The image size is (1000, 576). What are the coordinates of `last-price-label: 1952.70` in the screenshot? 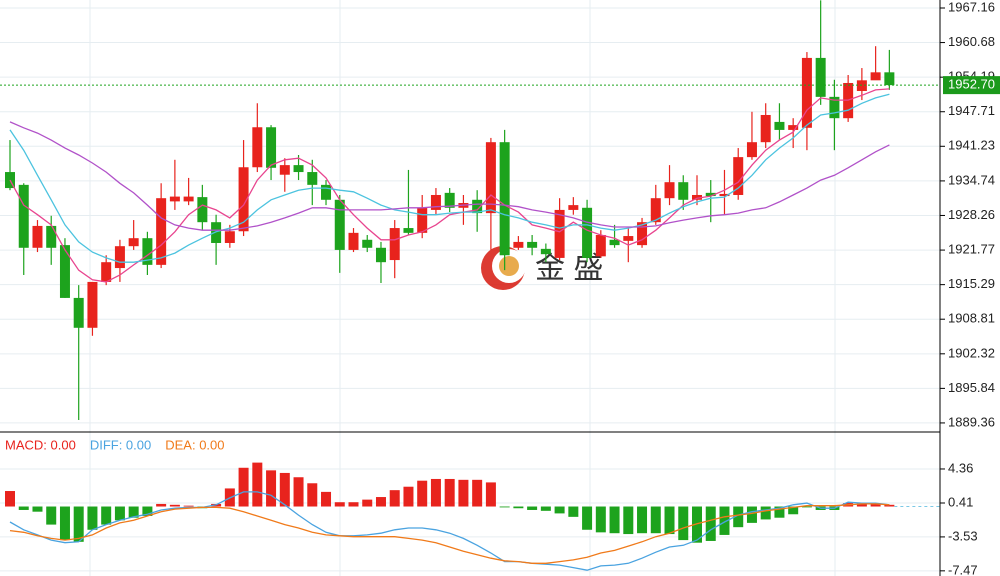 It's located at (971, 84).